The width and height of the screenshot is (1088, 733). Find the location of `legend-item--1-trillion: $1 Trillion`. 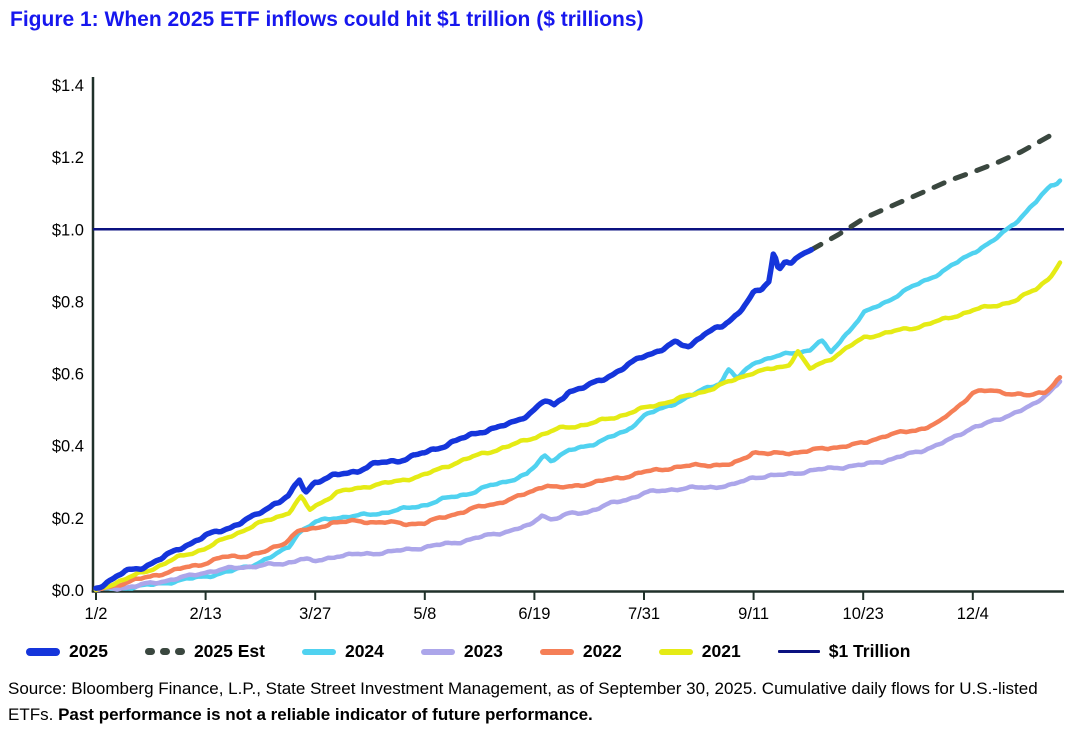

legend-item--1-trillion: $1 Trillion is located at coordinates (844, 651).